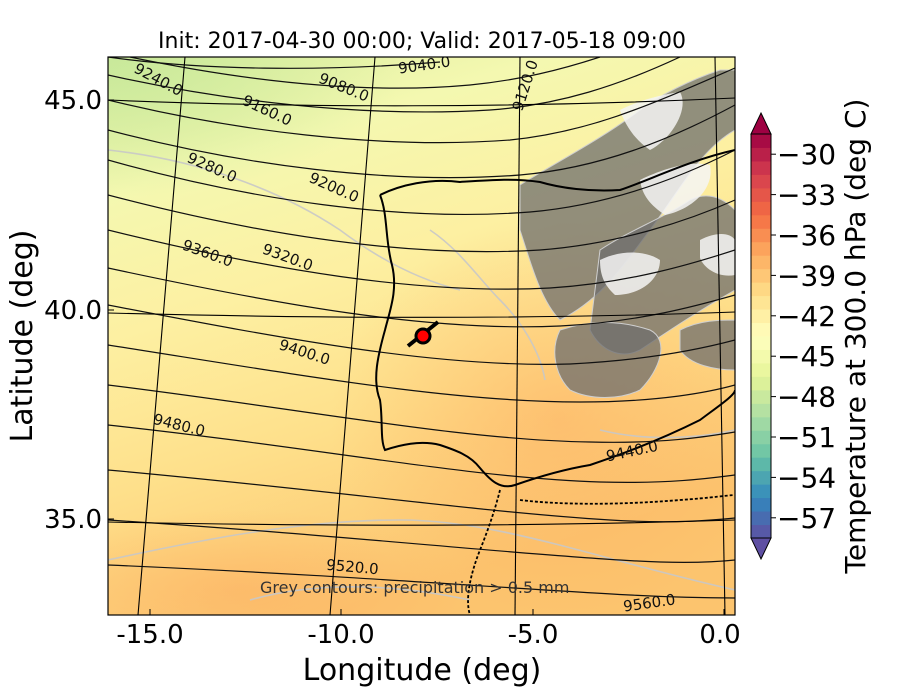 This screenshot has width=900, height=700. Describe the element at coordinates (73, 101) in the screenshot. I see `y-tick-label: 45.0` at that location.